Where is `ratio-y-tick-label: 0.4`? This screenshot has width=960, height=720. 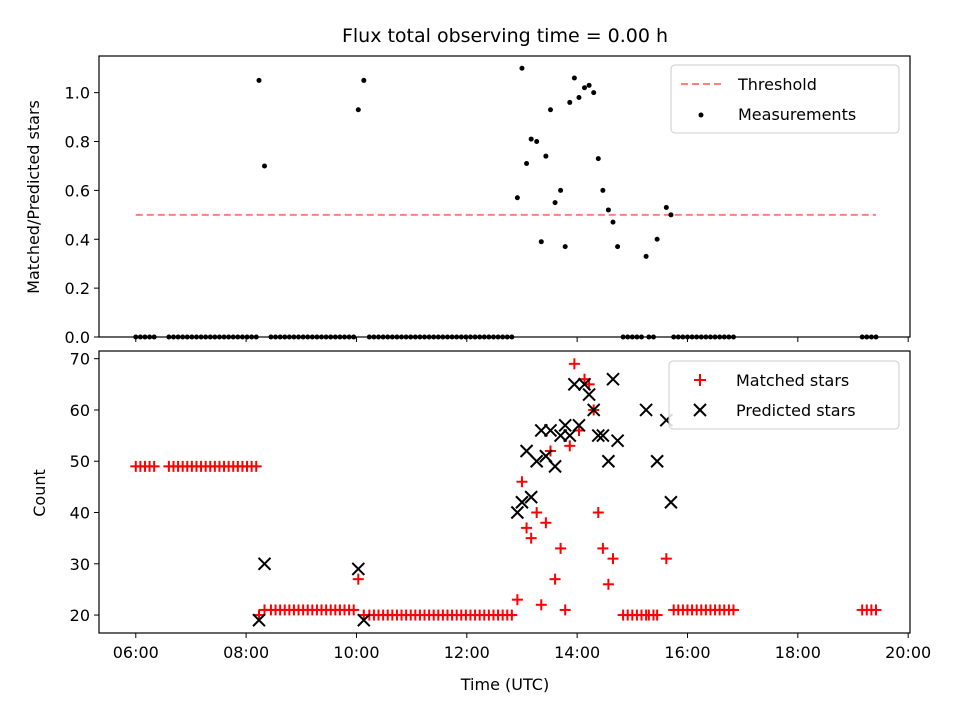 ratio-y-tick-label: 0.4 is located at coordinates (77, 239).